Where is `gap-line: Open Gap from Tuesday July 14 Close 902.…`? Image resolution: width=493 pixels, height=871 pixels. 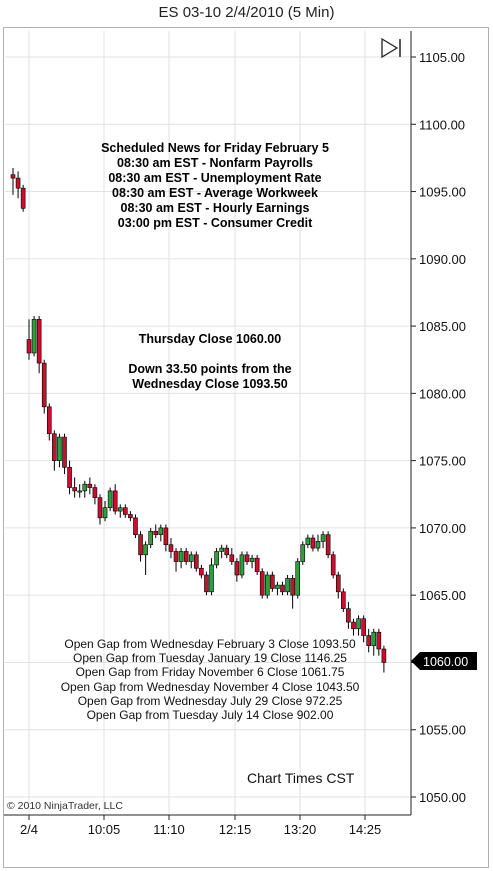 gap-line: Open Gap from Tuesday July 14 Close 902.… is located at coordinates (210, 715).